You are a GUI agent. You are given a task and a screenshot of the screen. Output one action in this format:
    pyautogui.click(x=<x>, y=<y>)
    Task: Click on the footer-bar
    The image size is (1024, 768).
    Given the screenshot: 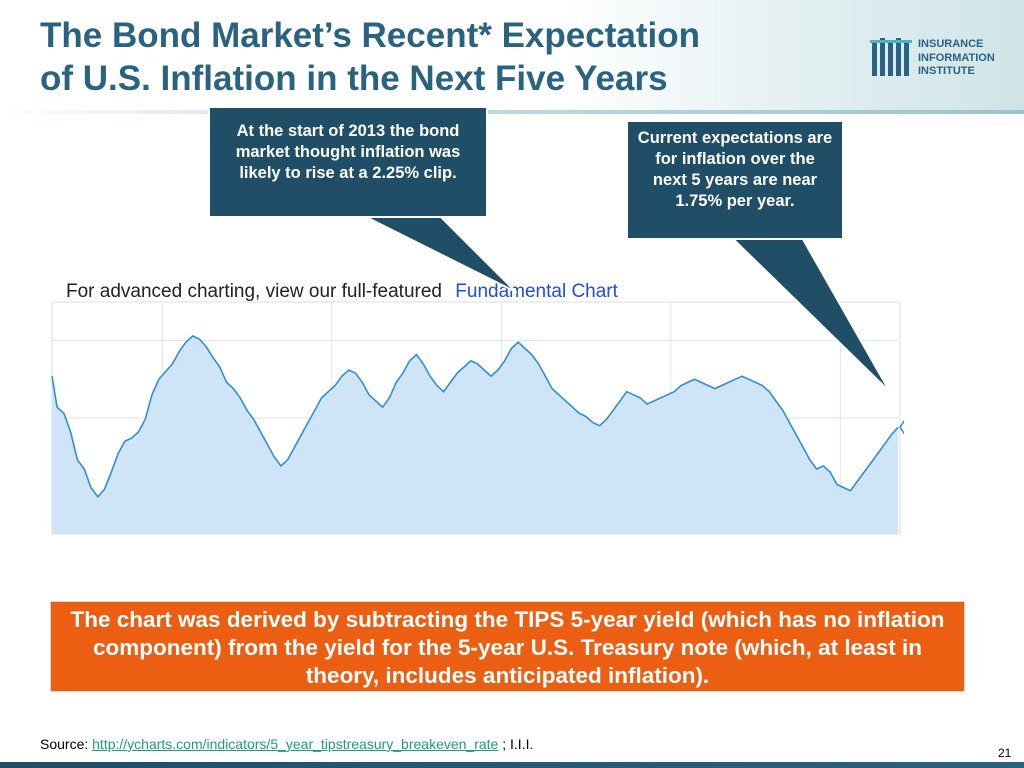 What is the action you would take?
    pyautogui.click(x=512, y=765)
    